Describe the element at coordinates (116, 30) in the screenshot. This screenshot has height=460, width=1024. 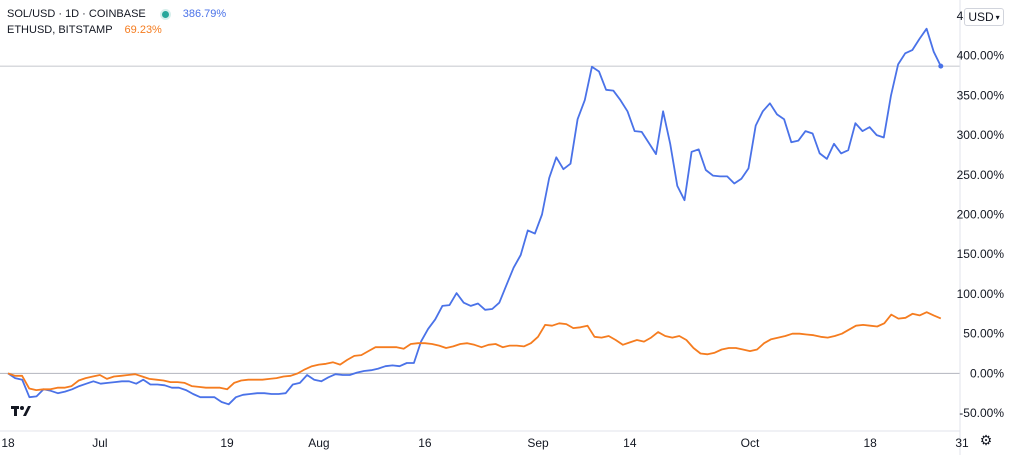
I see `legend-row-eth: ETHUSD, BITSTAMP 69.23%` at that location.